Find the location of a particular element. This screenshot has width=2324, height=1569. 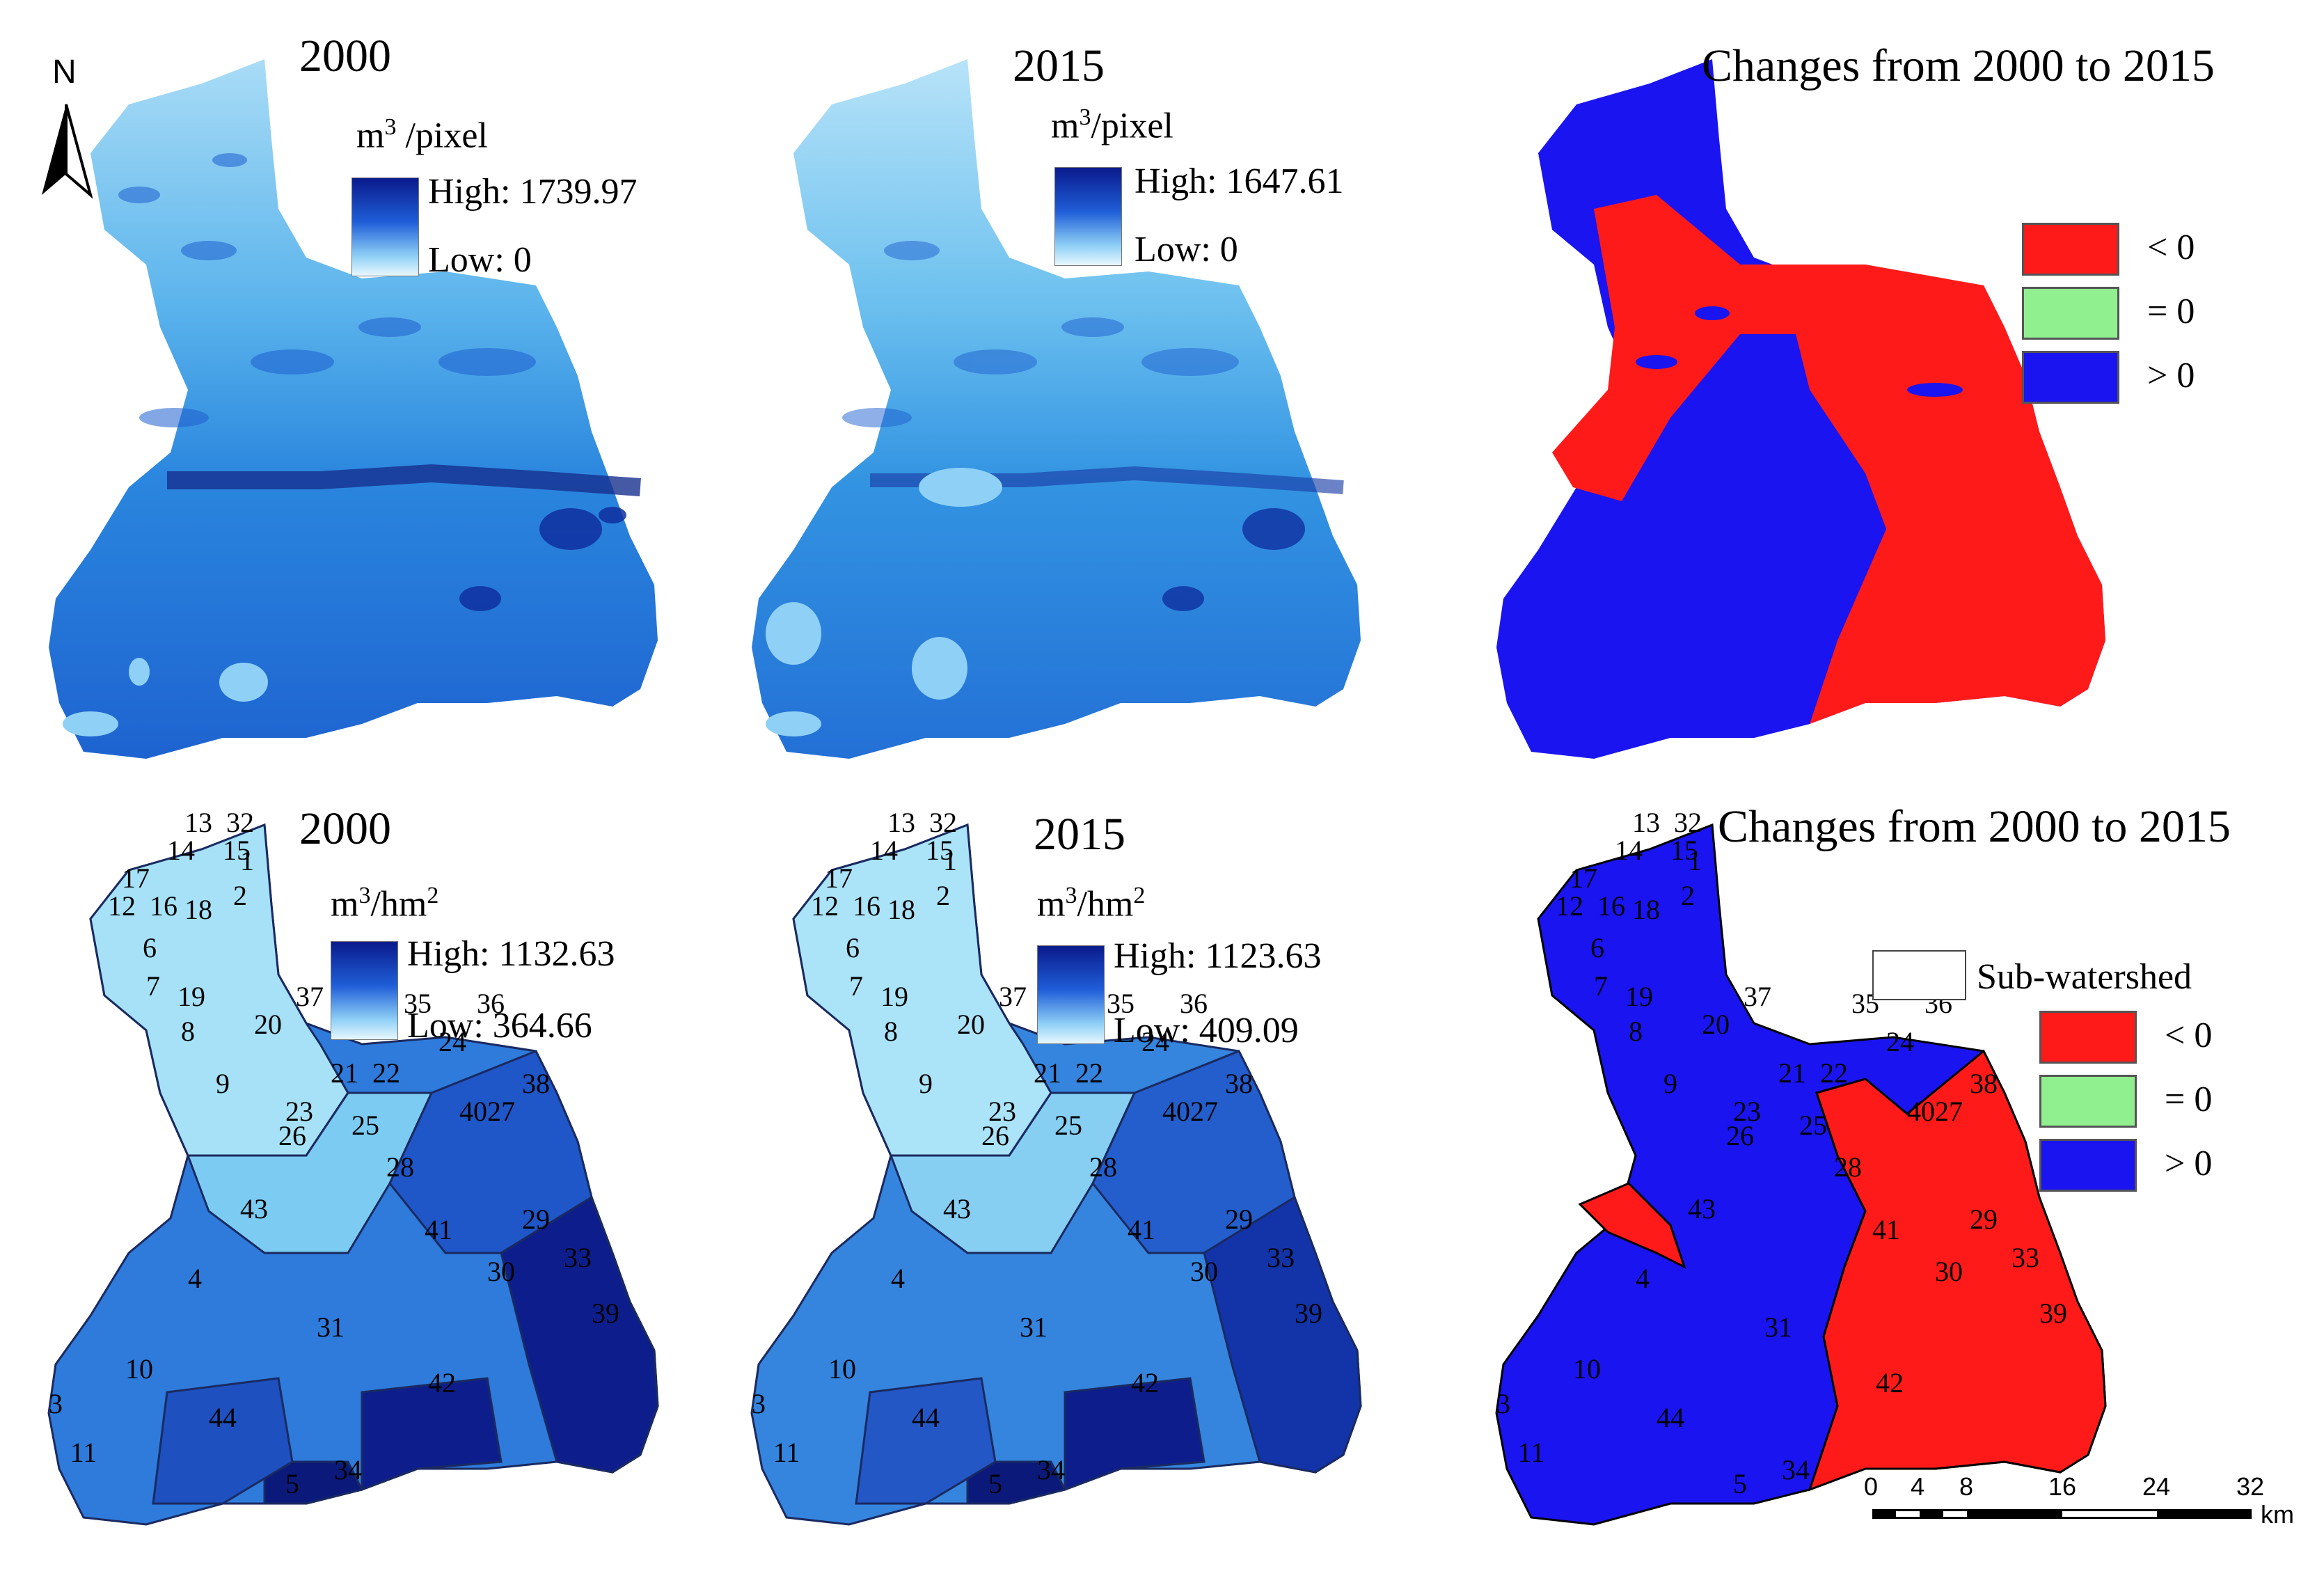

panel-title-change-bottom: Changes from 2000 to 2015 is located at coordinates (1975, 826).